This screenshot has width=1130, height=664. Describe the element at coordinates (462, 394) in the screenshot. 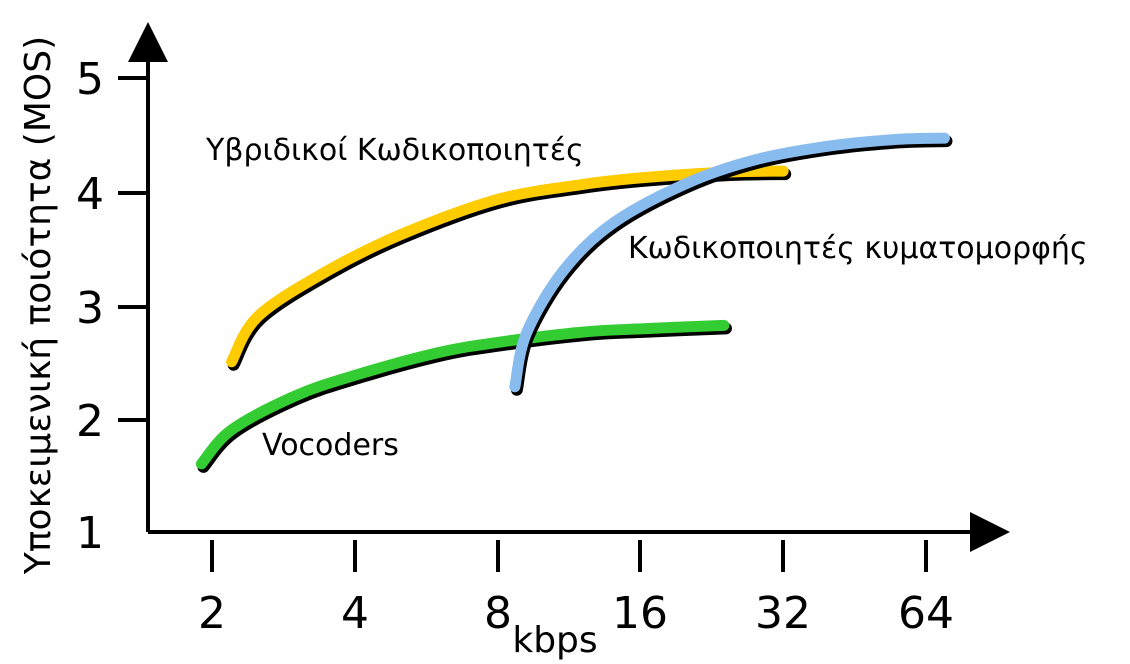

I see `vocoders-curve` at that location.